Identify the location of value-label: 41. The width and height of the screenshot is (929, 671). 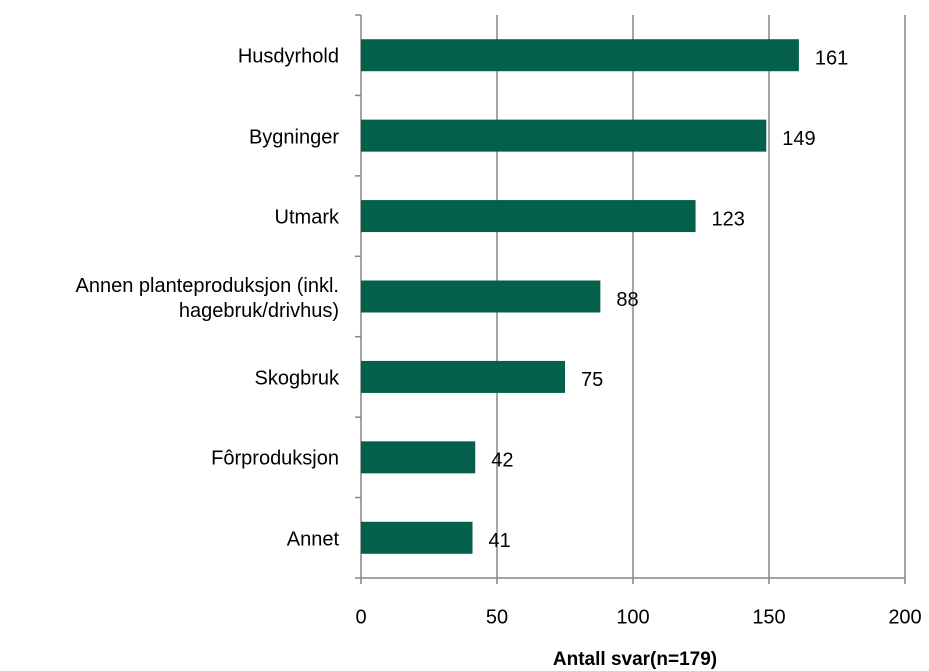
(500, 541).